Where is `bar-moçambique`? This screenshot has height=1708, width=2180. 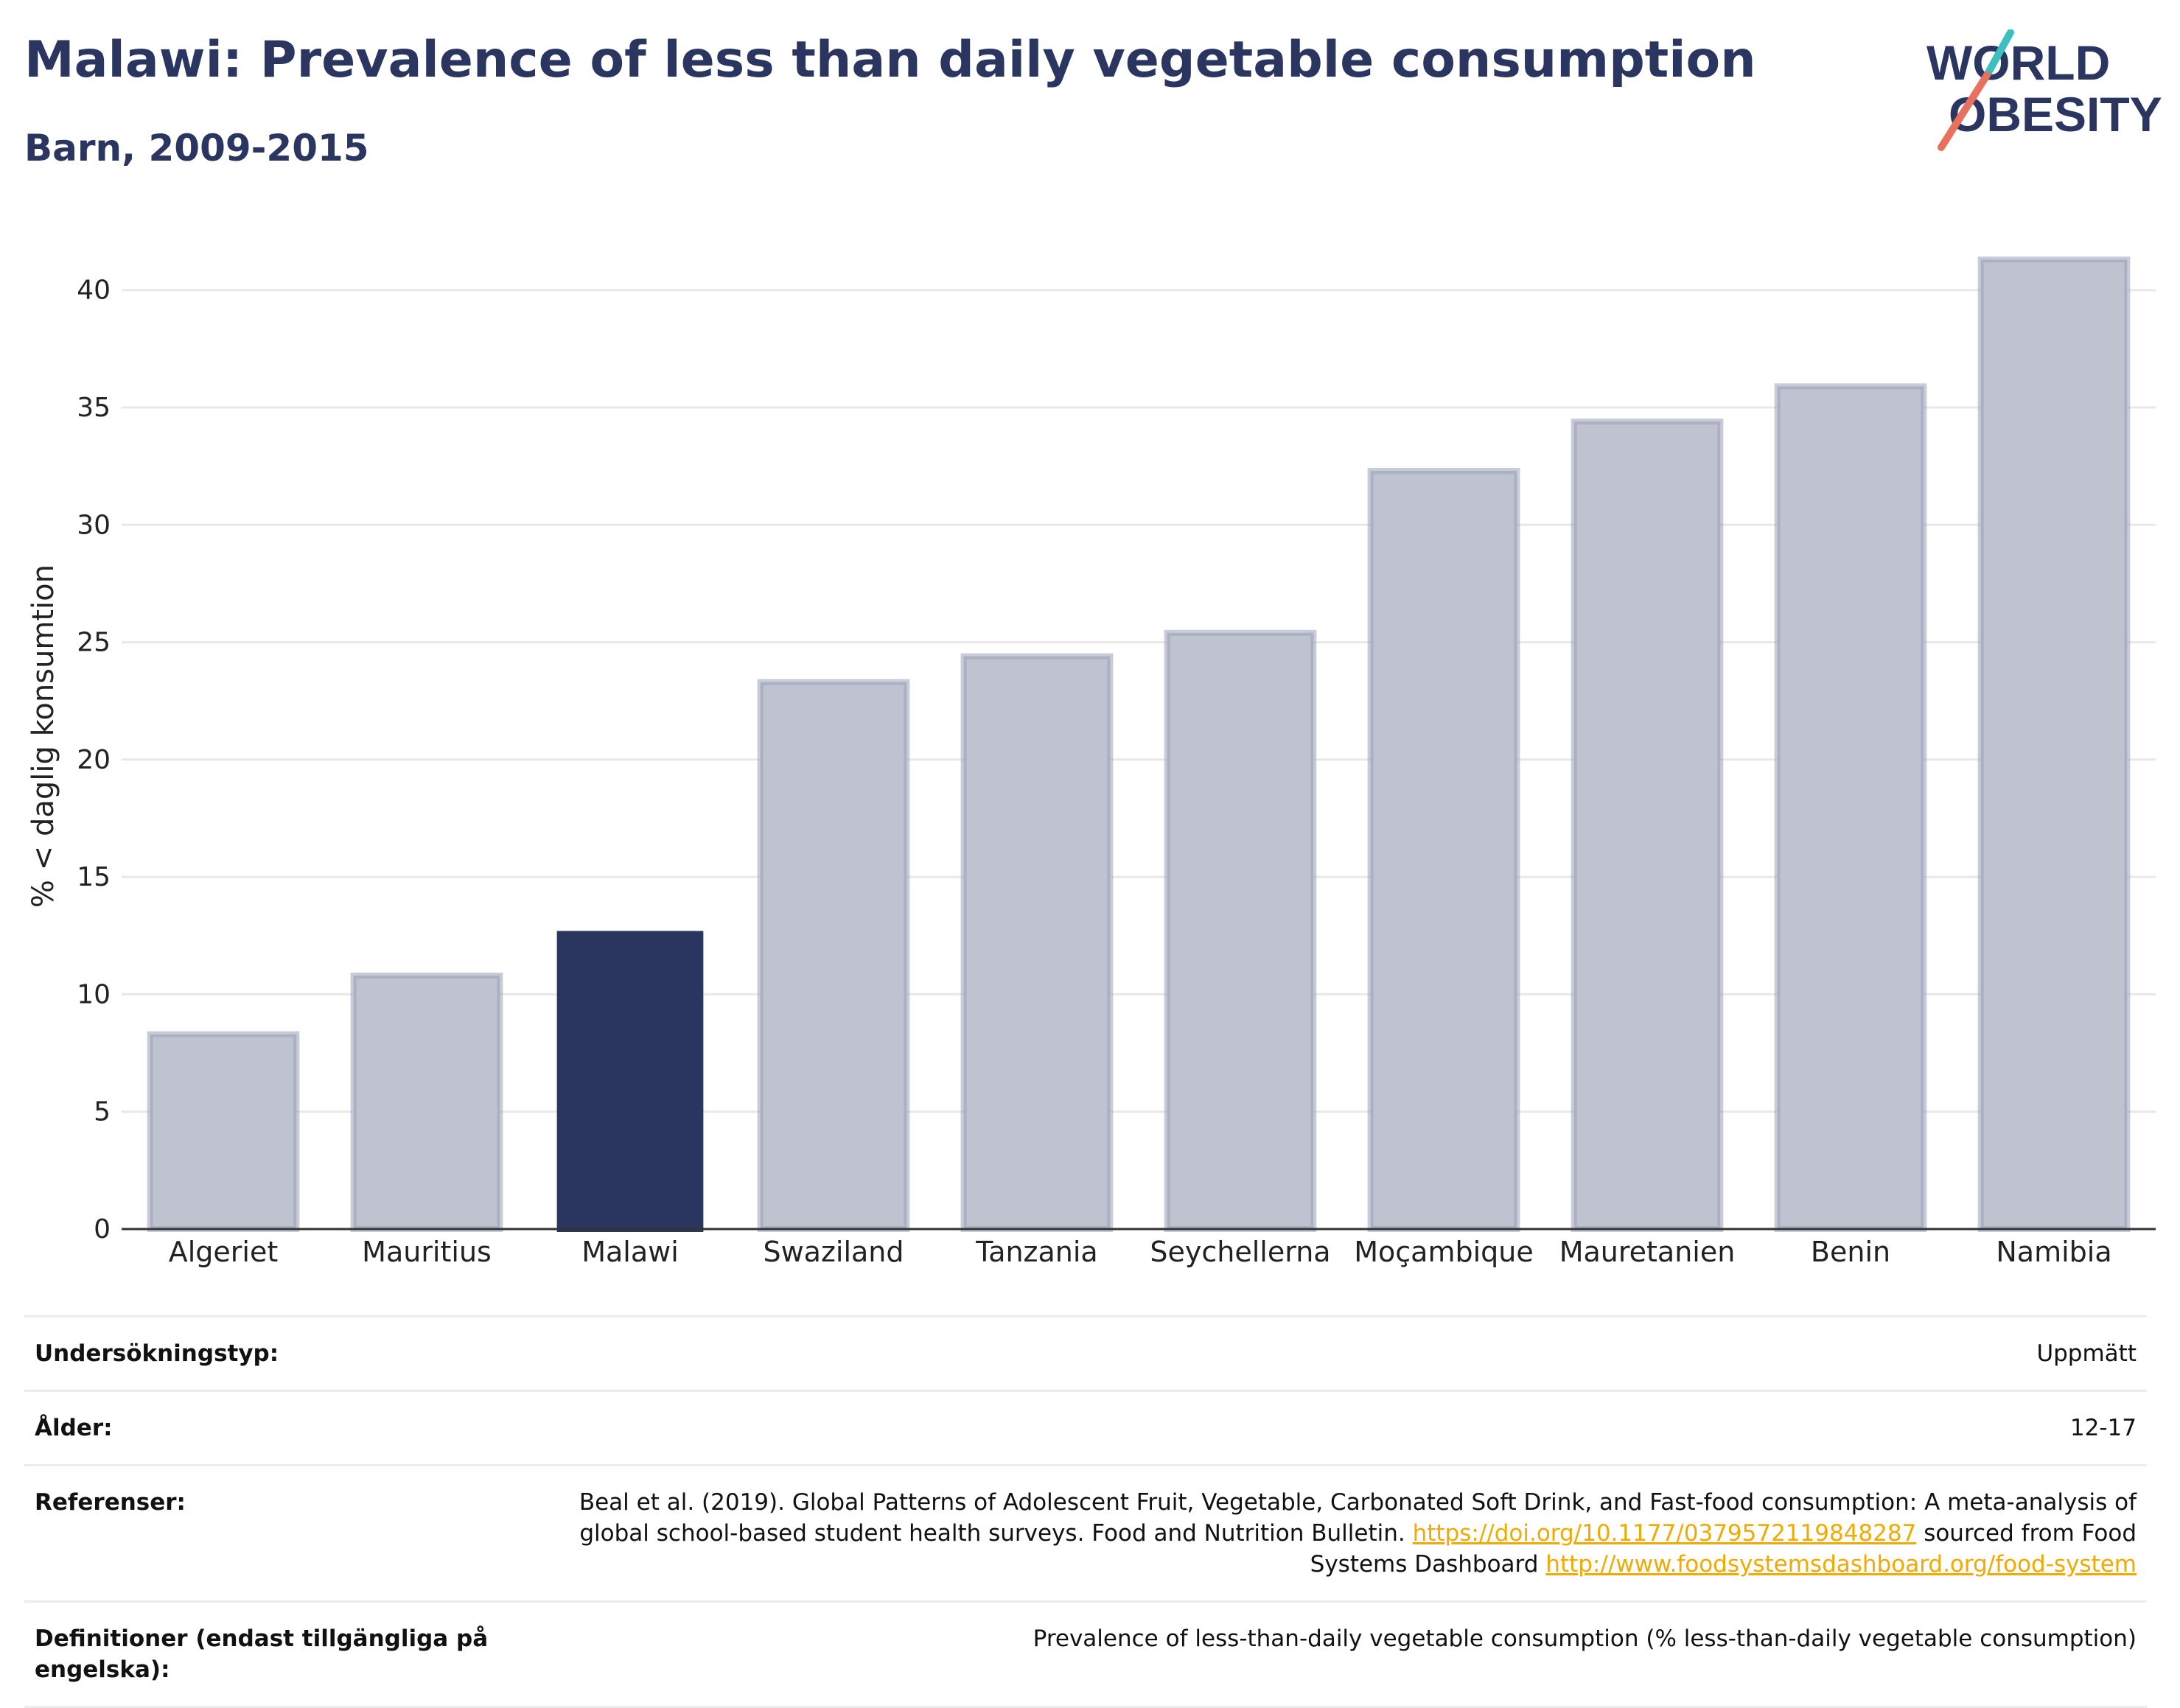 bar-moçambique is located at coordinates (1443, 850).